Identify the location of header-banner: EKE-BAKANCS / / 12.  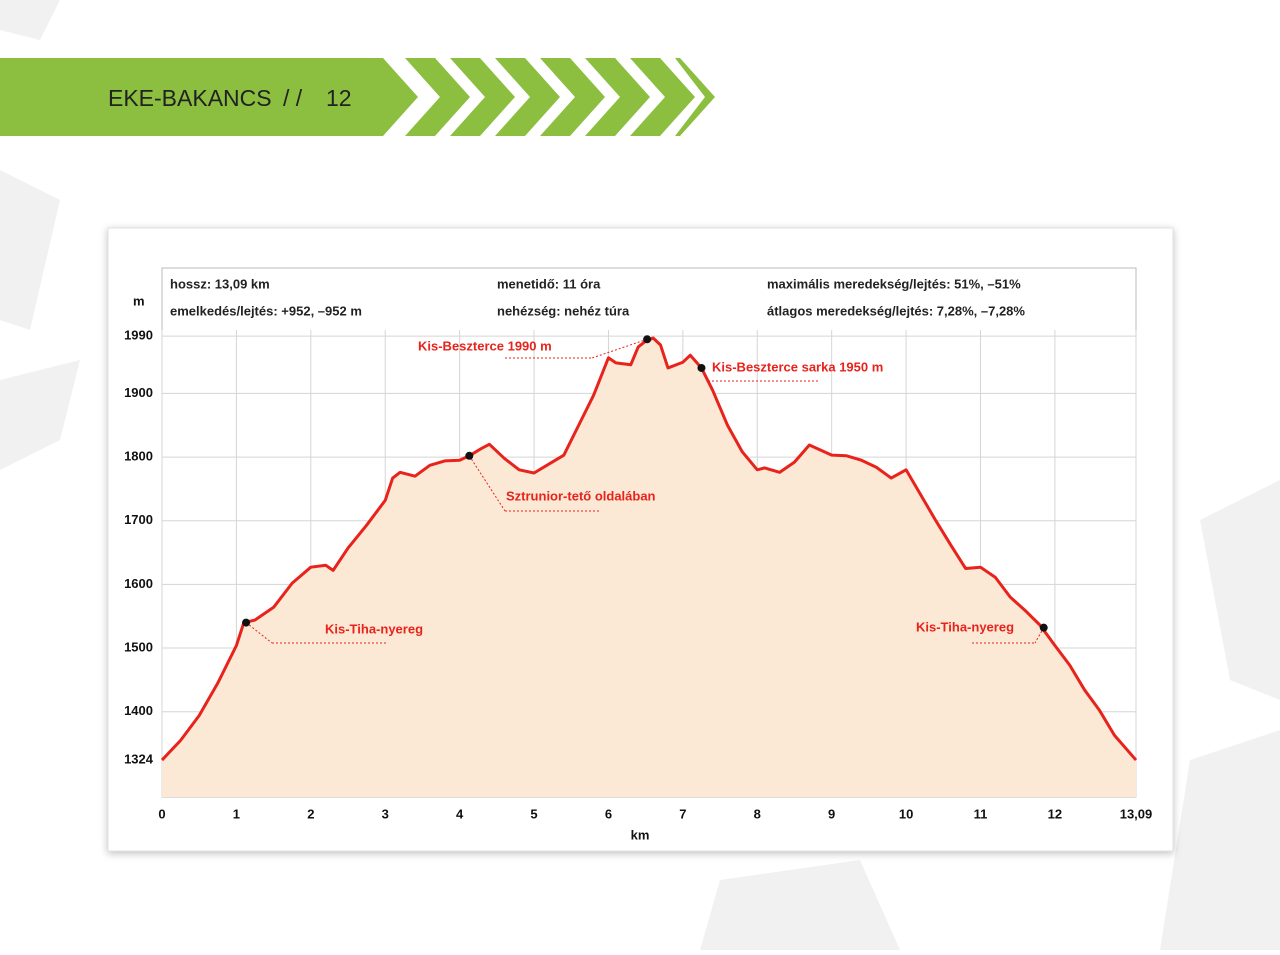
(357, 97).